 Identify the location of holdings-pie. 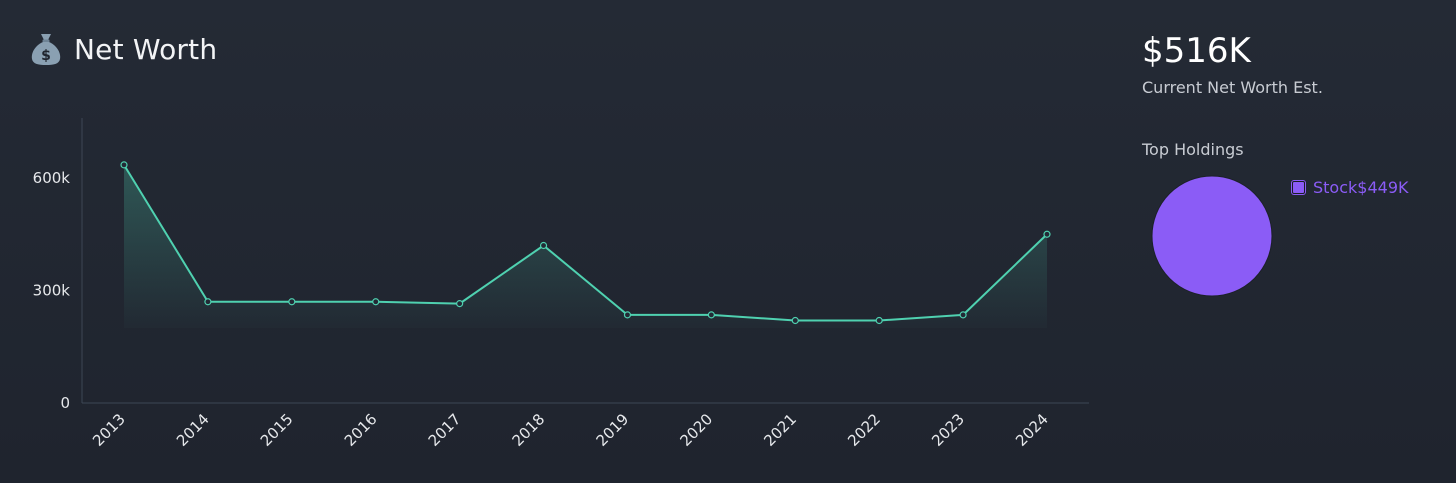
(1212, 238).